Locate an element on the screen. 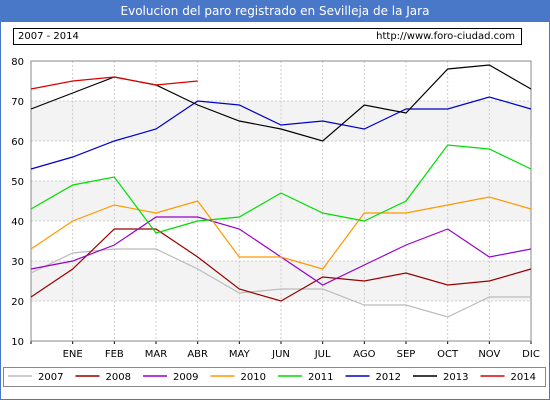  y-tick-label: 10 is located at coordinates (17, 342).